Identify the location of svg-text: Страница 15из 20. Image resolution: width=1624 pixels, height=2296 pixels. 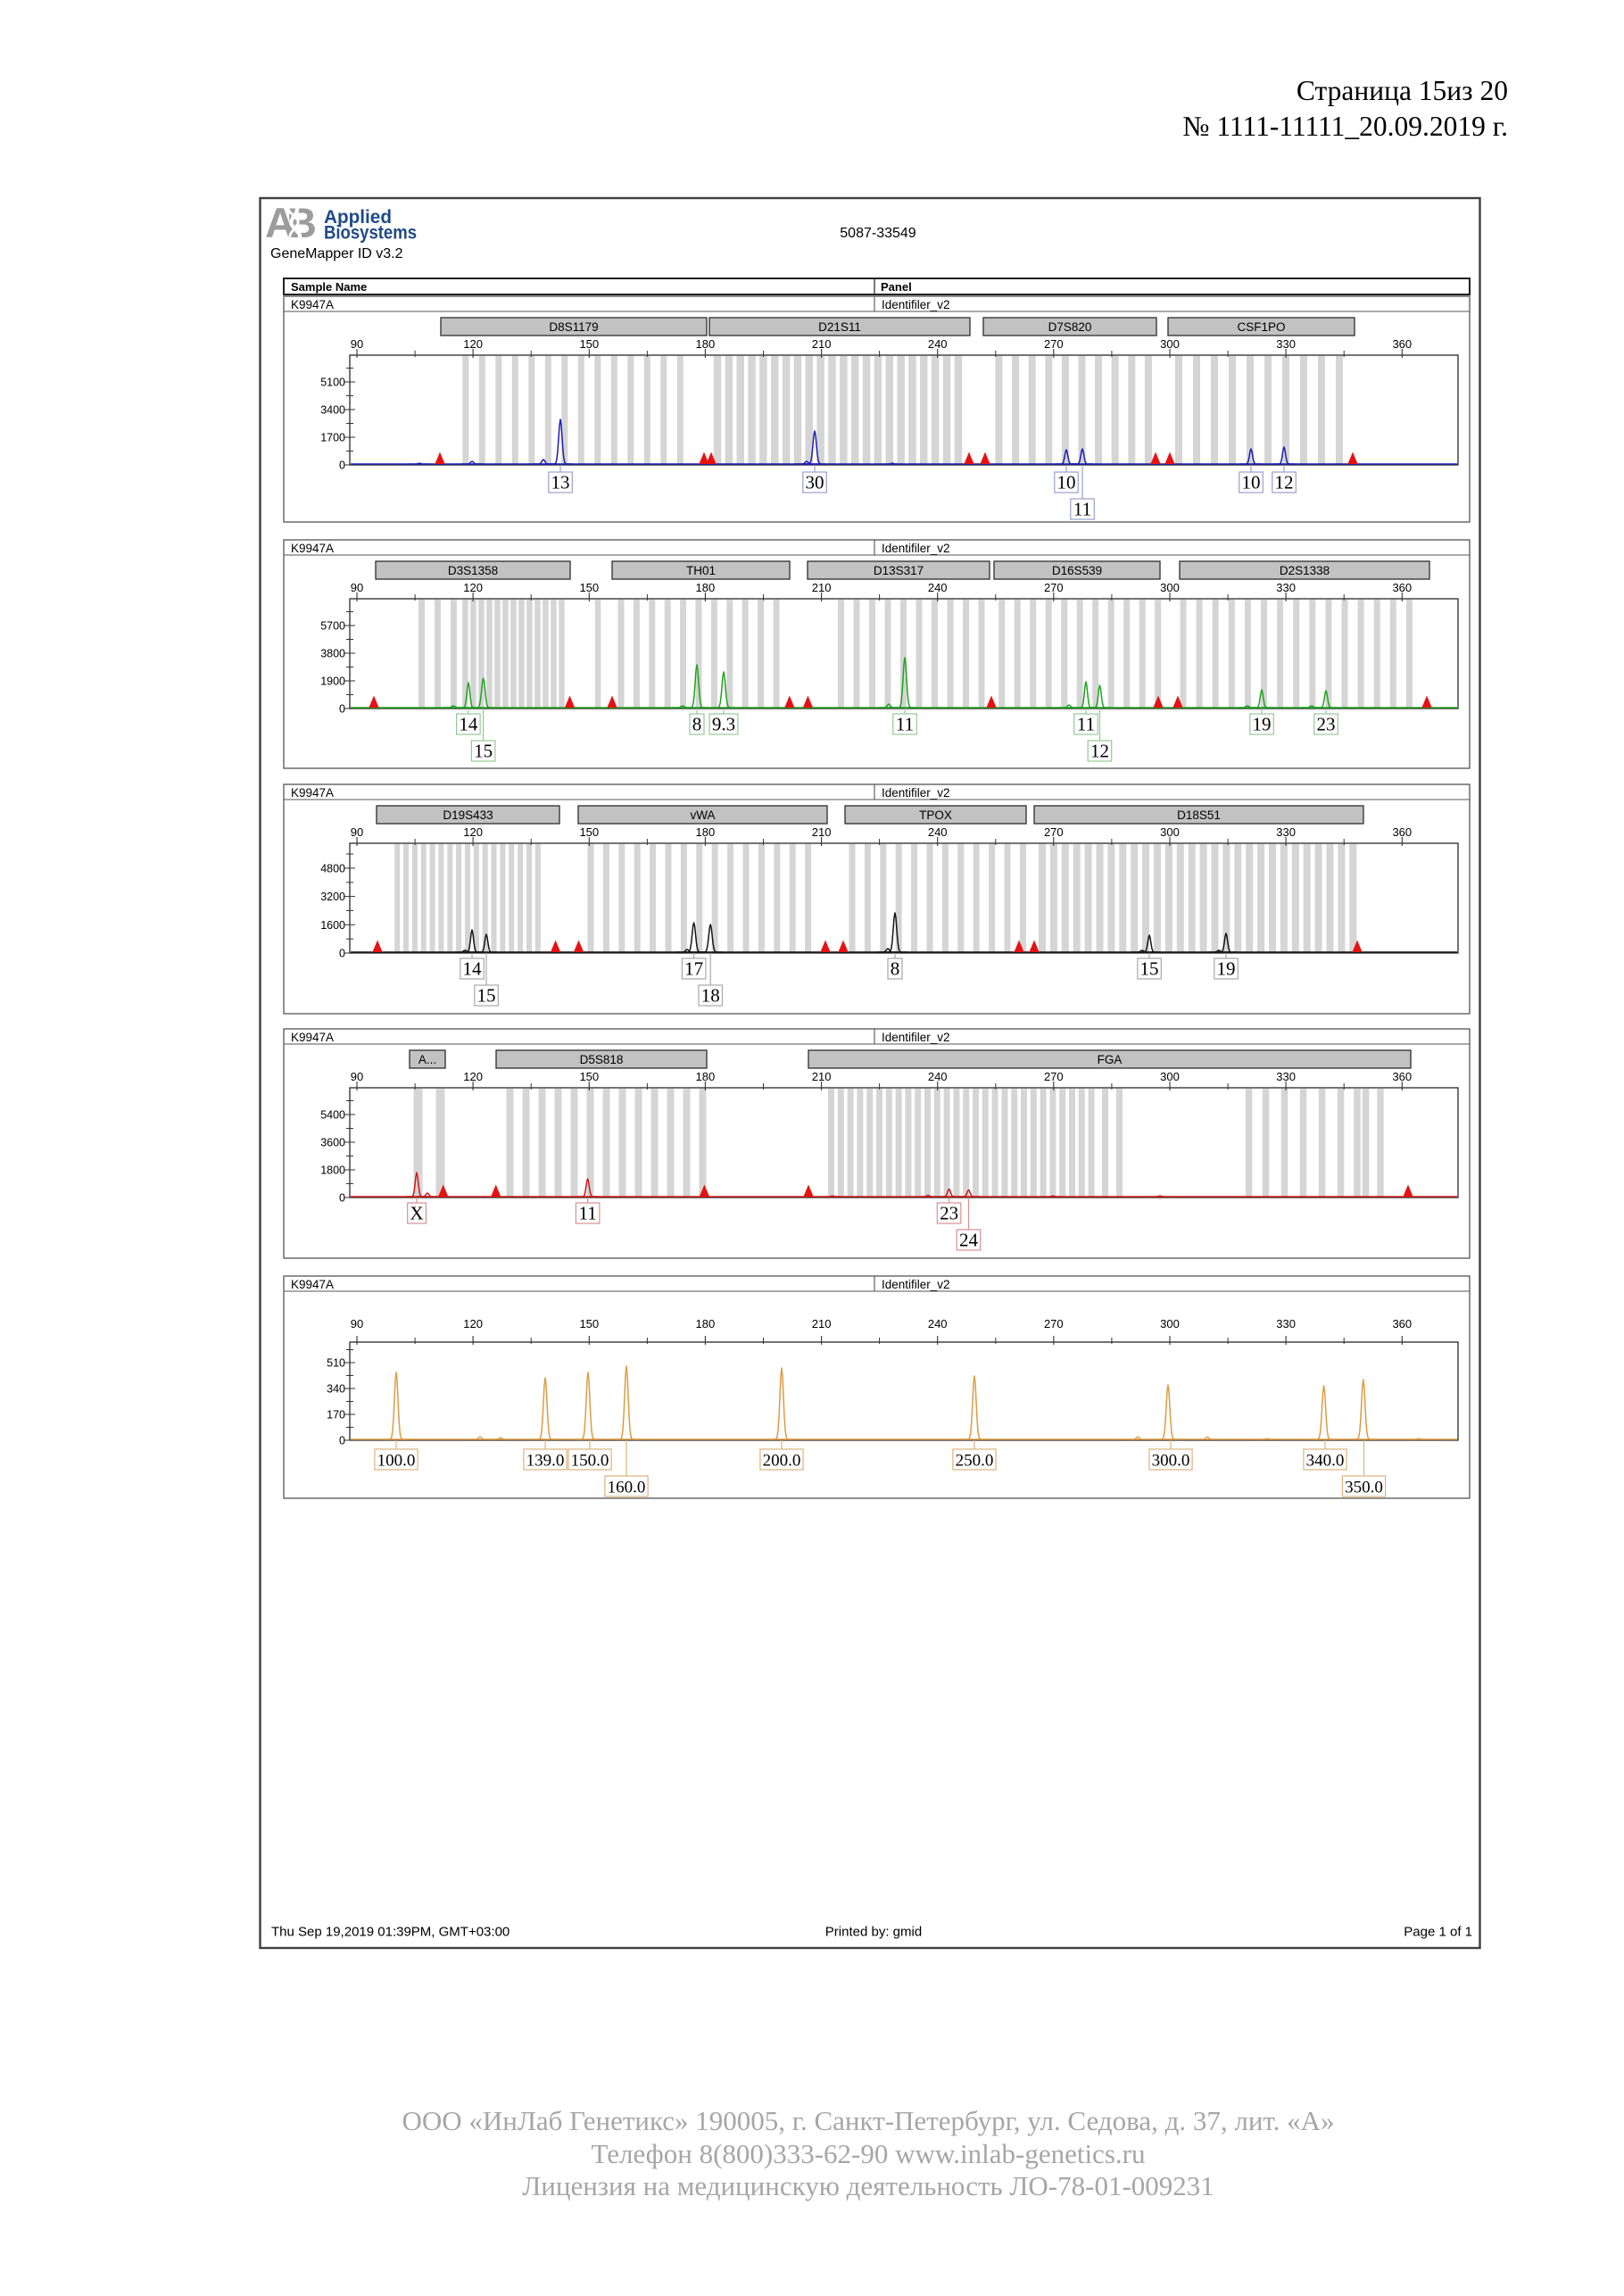
(1402, 91).